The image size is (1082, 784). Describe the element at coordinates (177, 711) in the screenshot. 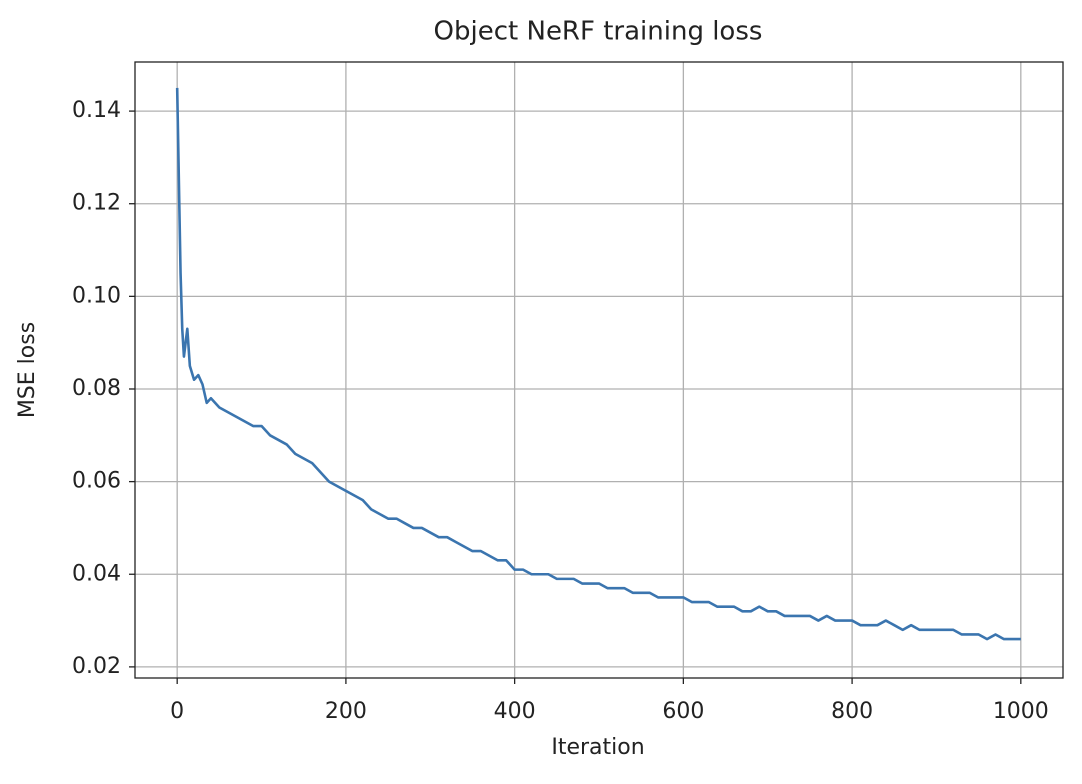

I see `x-tick-label: 0` at that location.